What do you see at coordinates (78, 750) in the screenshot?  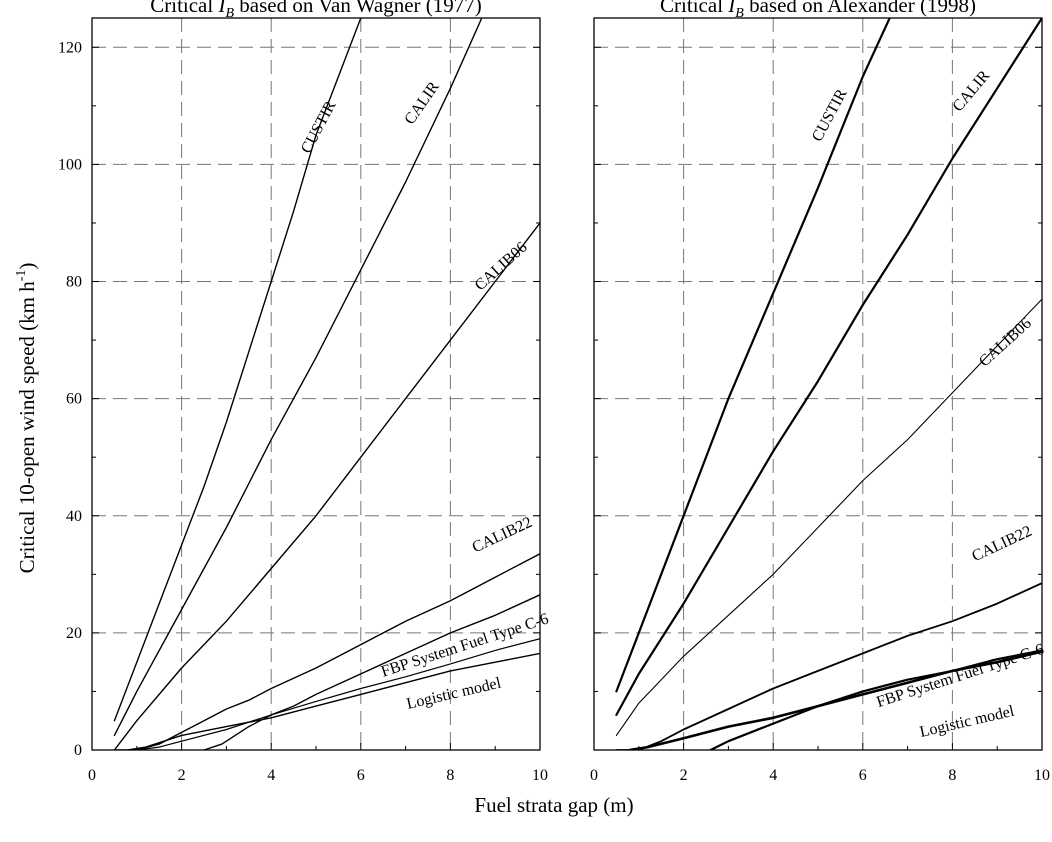 I see `y-tick-label: 0` at bounding box center [78, 750].